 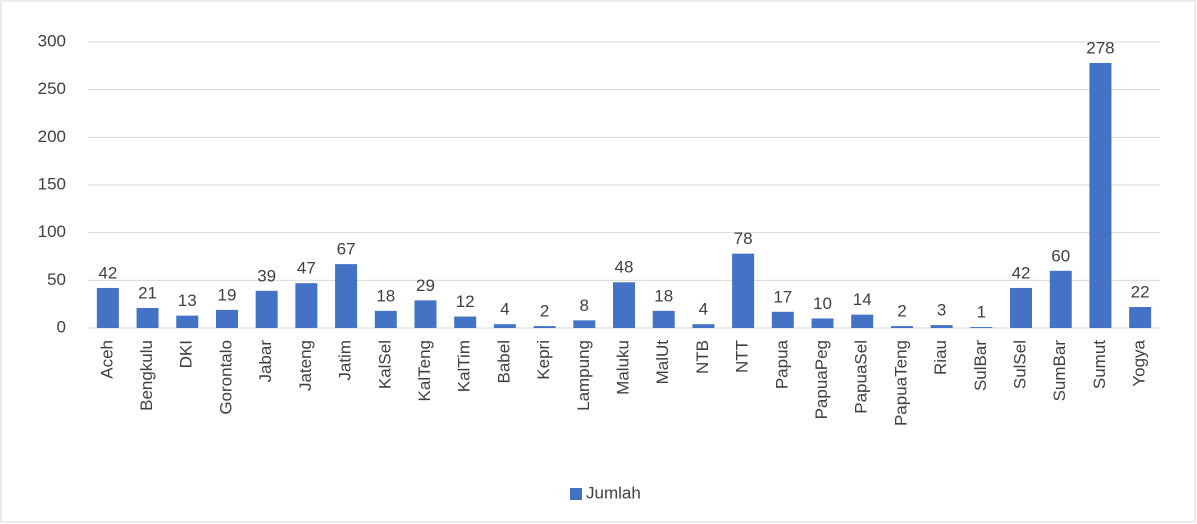 I want to click on x-tick-label: PapuaSel, so click(x=861, y=377).